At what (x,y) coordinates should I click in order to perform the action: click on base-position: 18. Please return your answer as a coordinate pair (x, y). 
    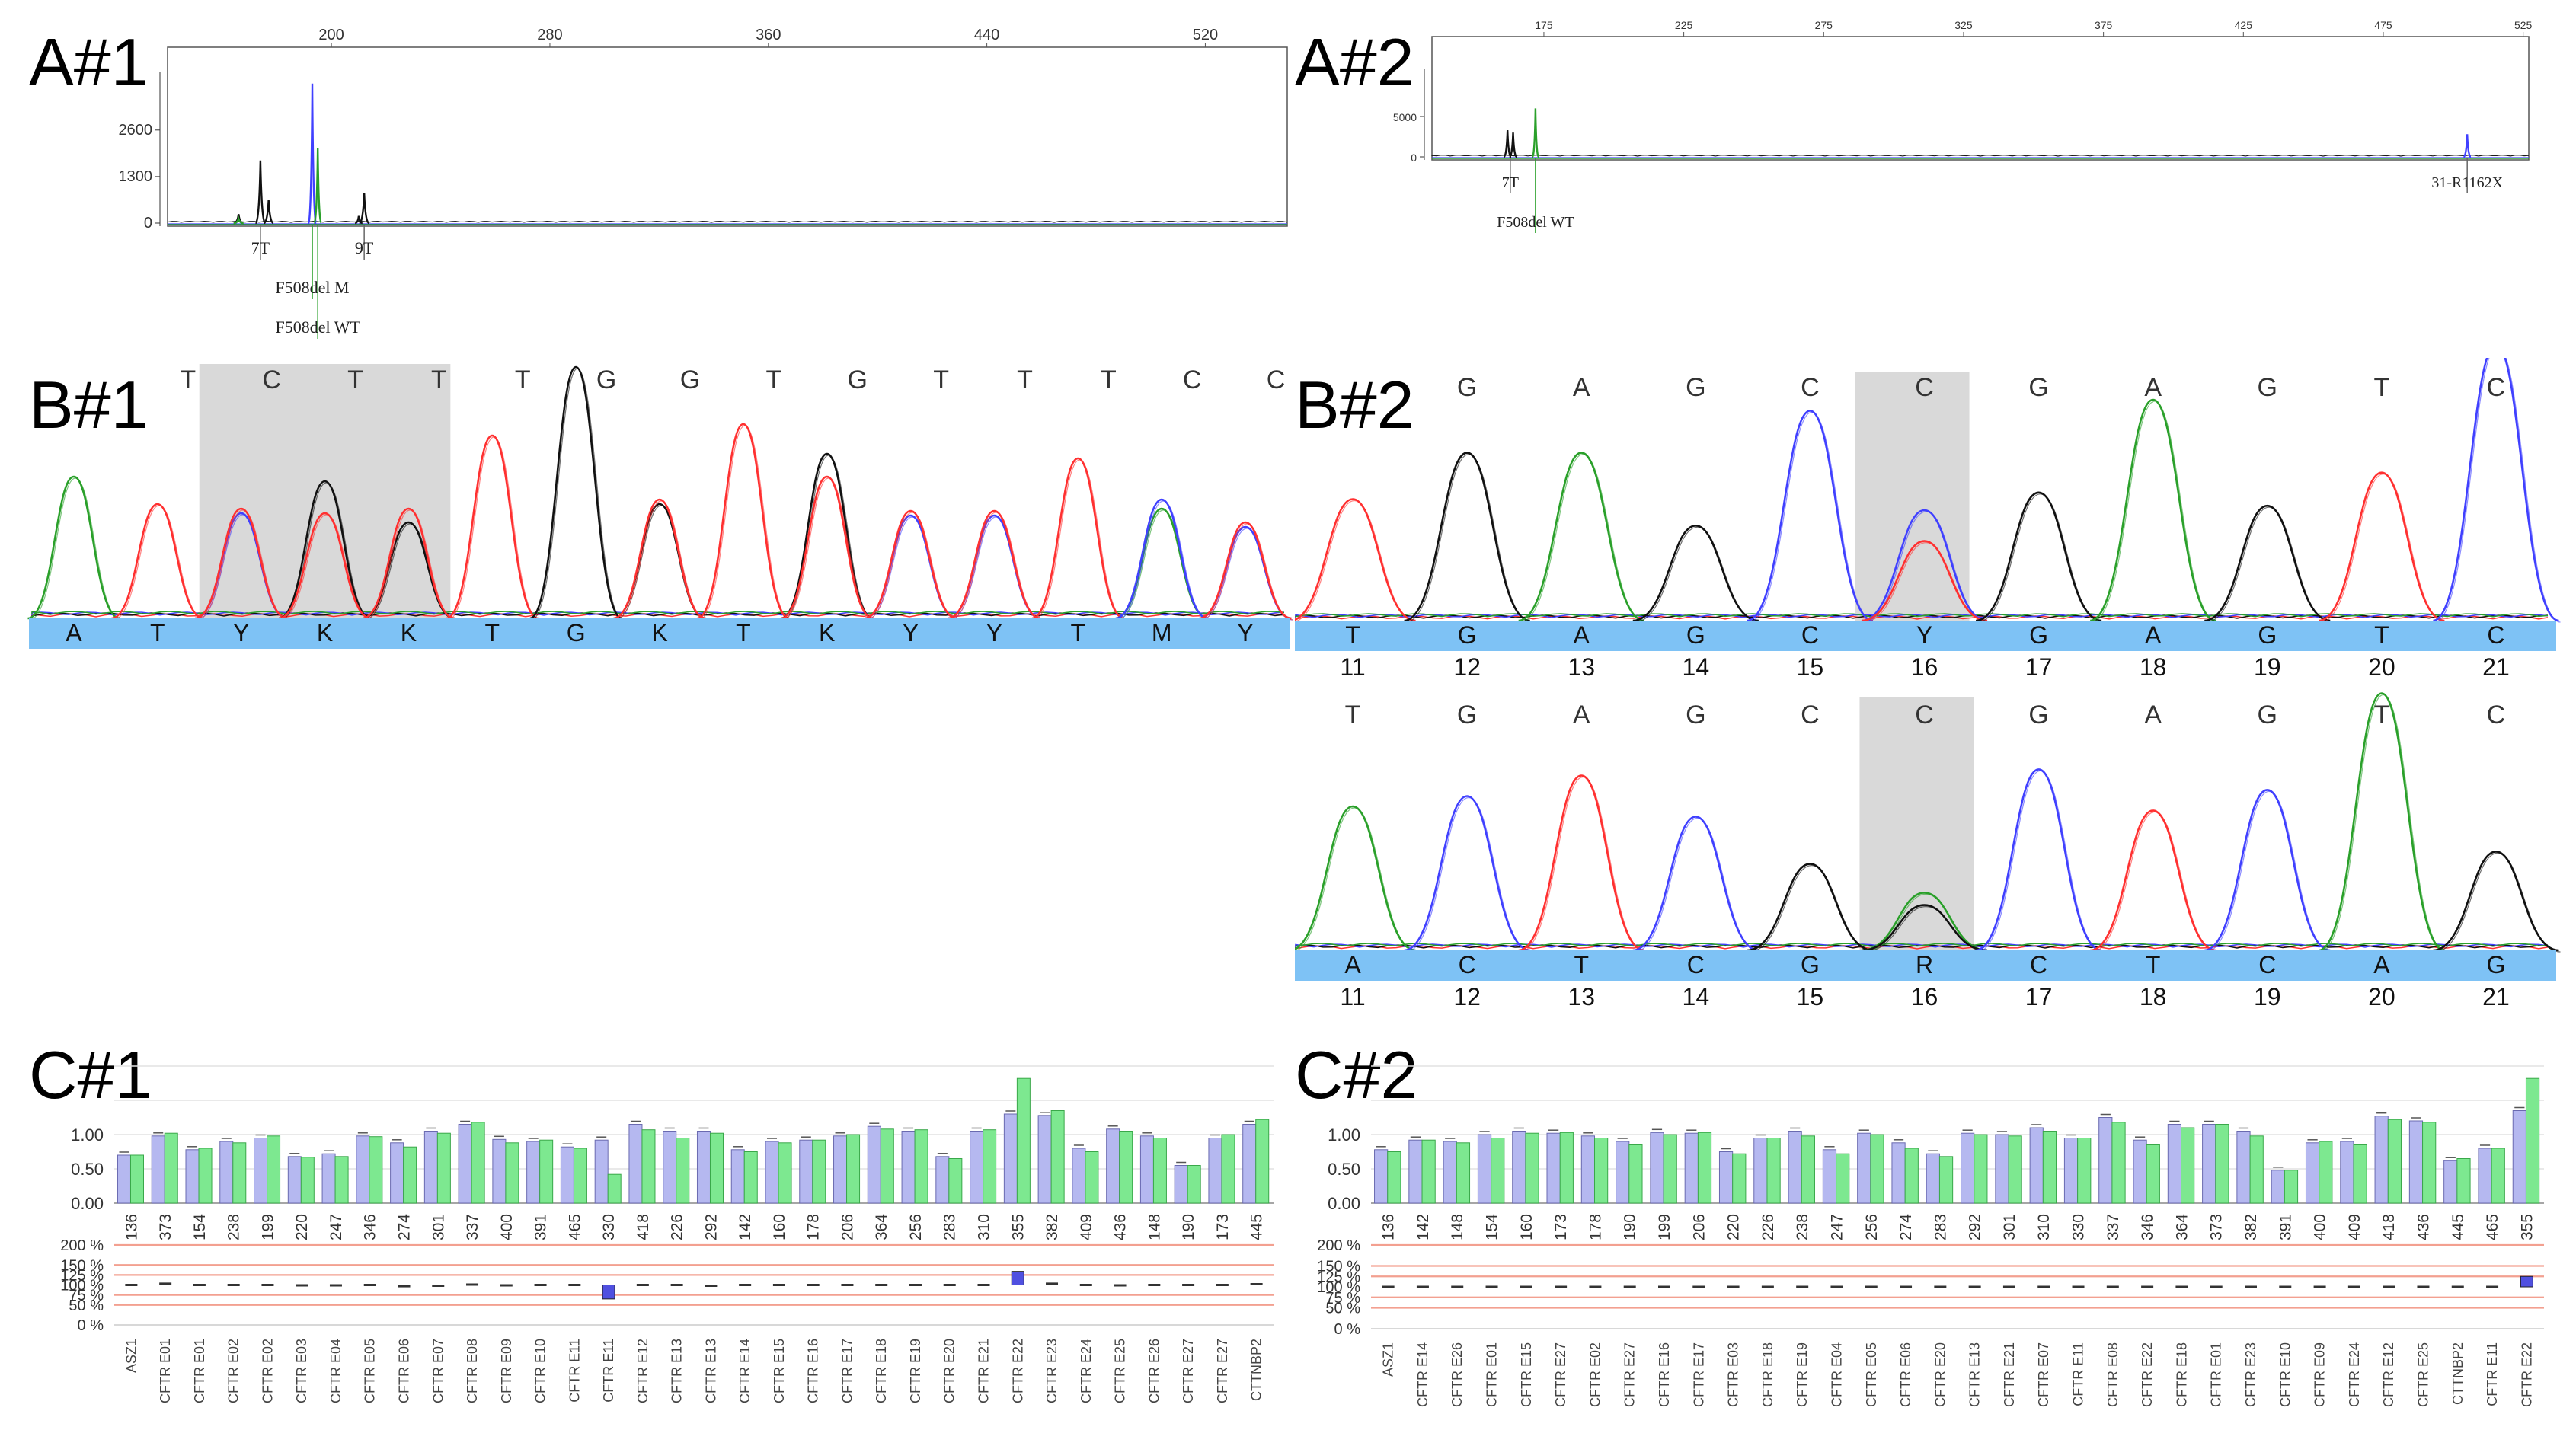
    Looking at the image, I should click on (2154, 667).